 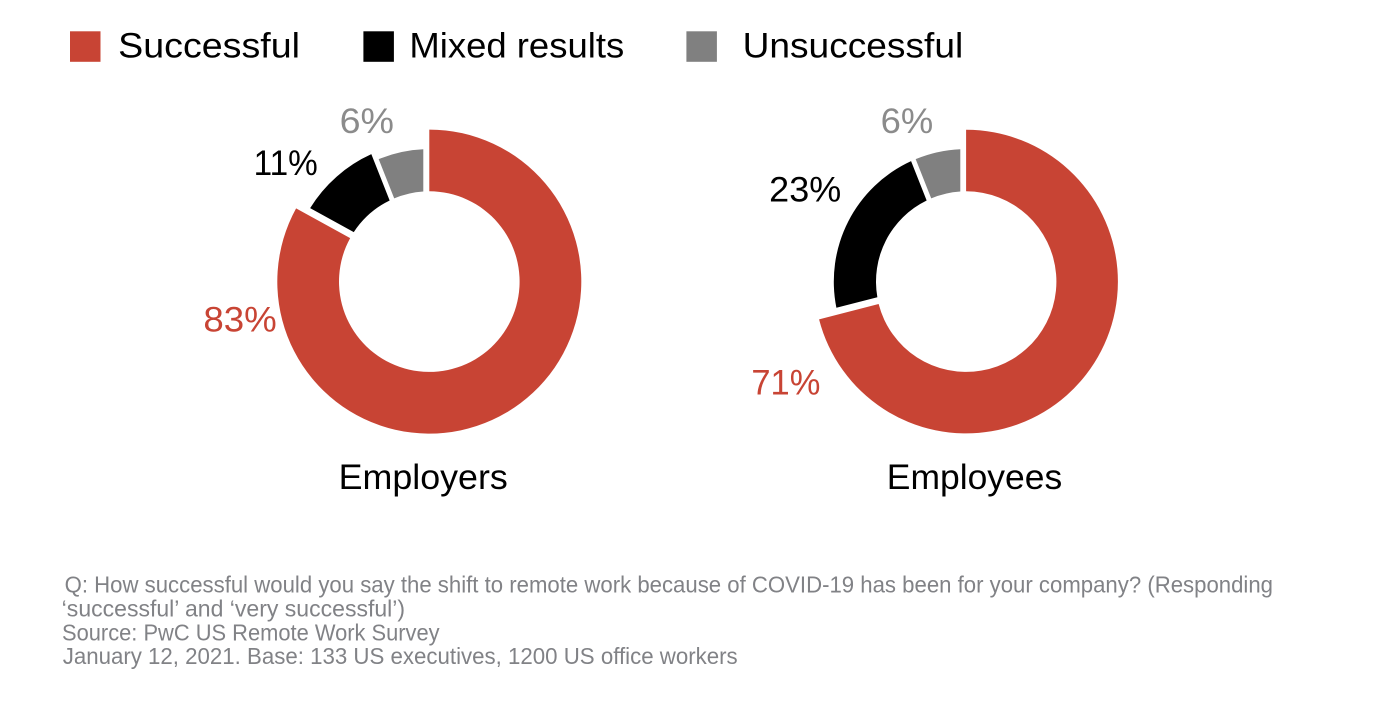 I want to click on svg-text: Mixed results, so click(x=516, y=45).